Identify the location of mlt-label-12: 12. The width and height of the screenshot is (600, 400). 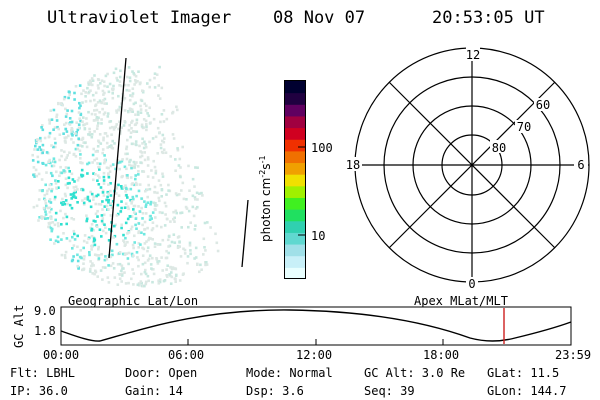
(473, 55).